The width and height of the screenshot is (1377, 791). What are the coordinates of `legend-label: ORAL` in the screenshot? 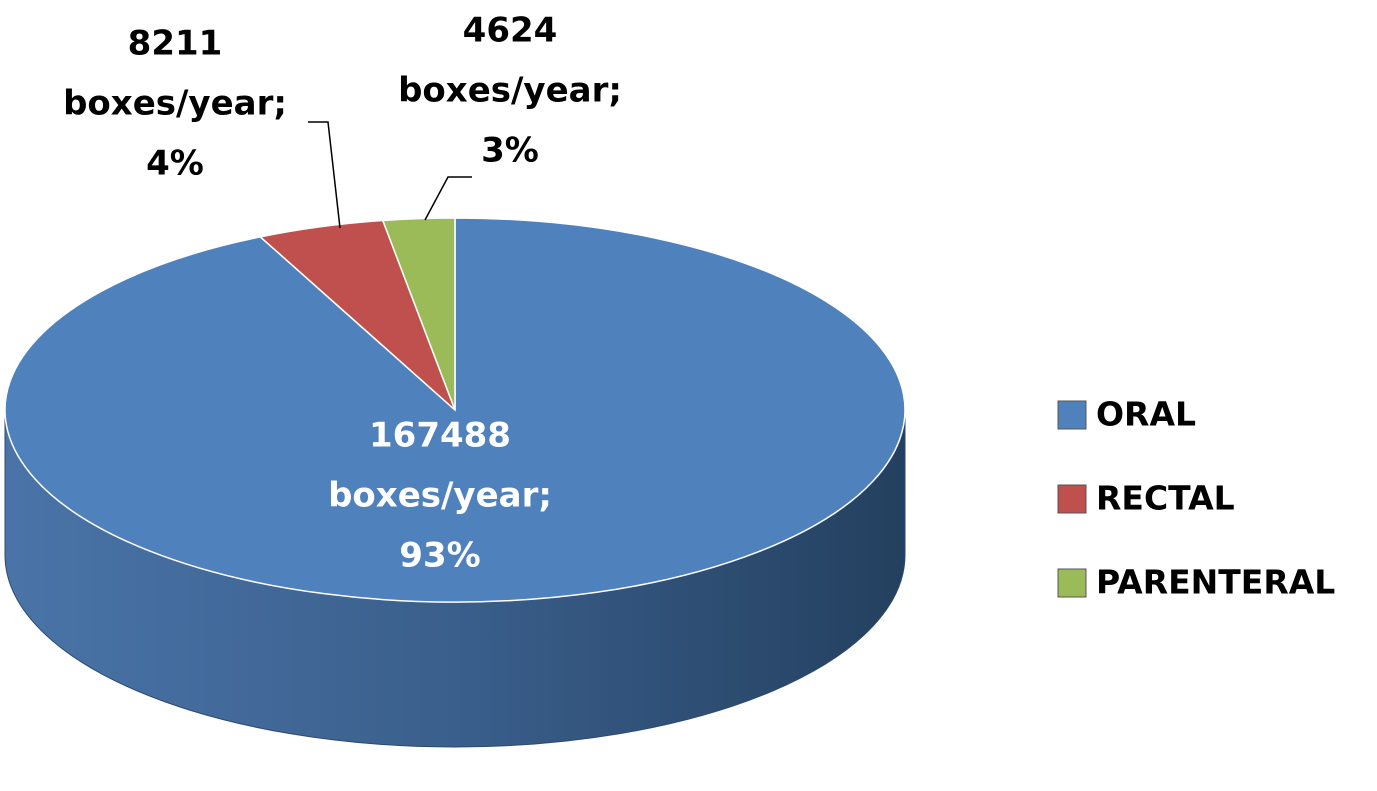 It's located at (1146, 414).